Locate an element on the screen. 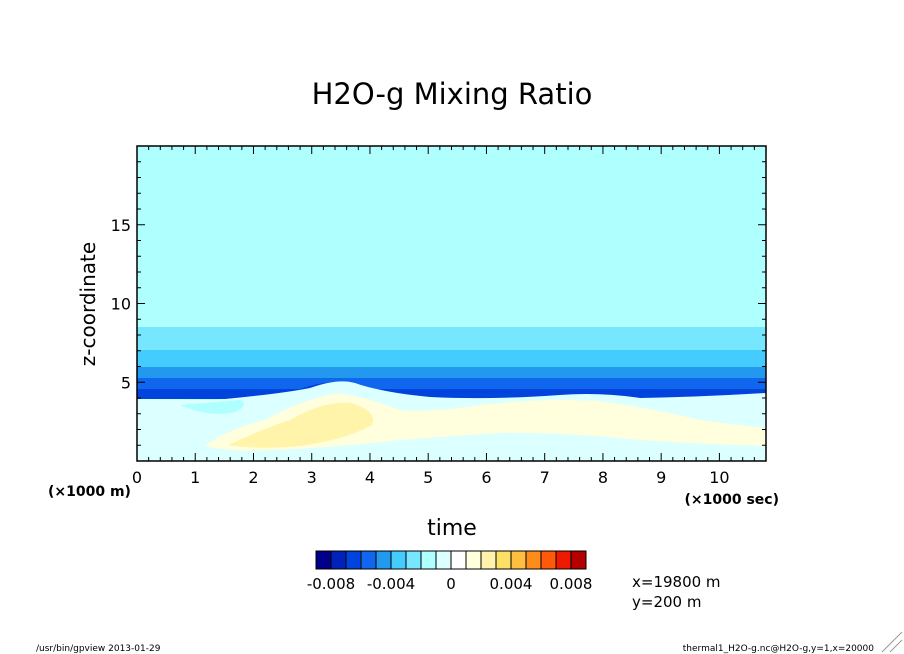 Image resolution: width=904 pixels, height=654 pixels. chart-title: H2O-g Mixing Ratio is located at coordinates (452, 94).